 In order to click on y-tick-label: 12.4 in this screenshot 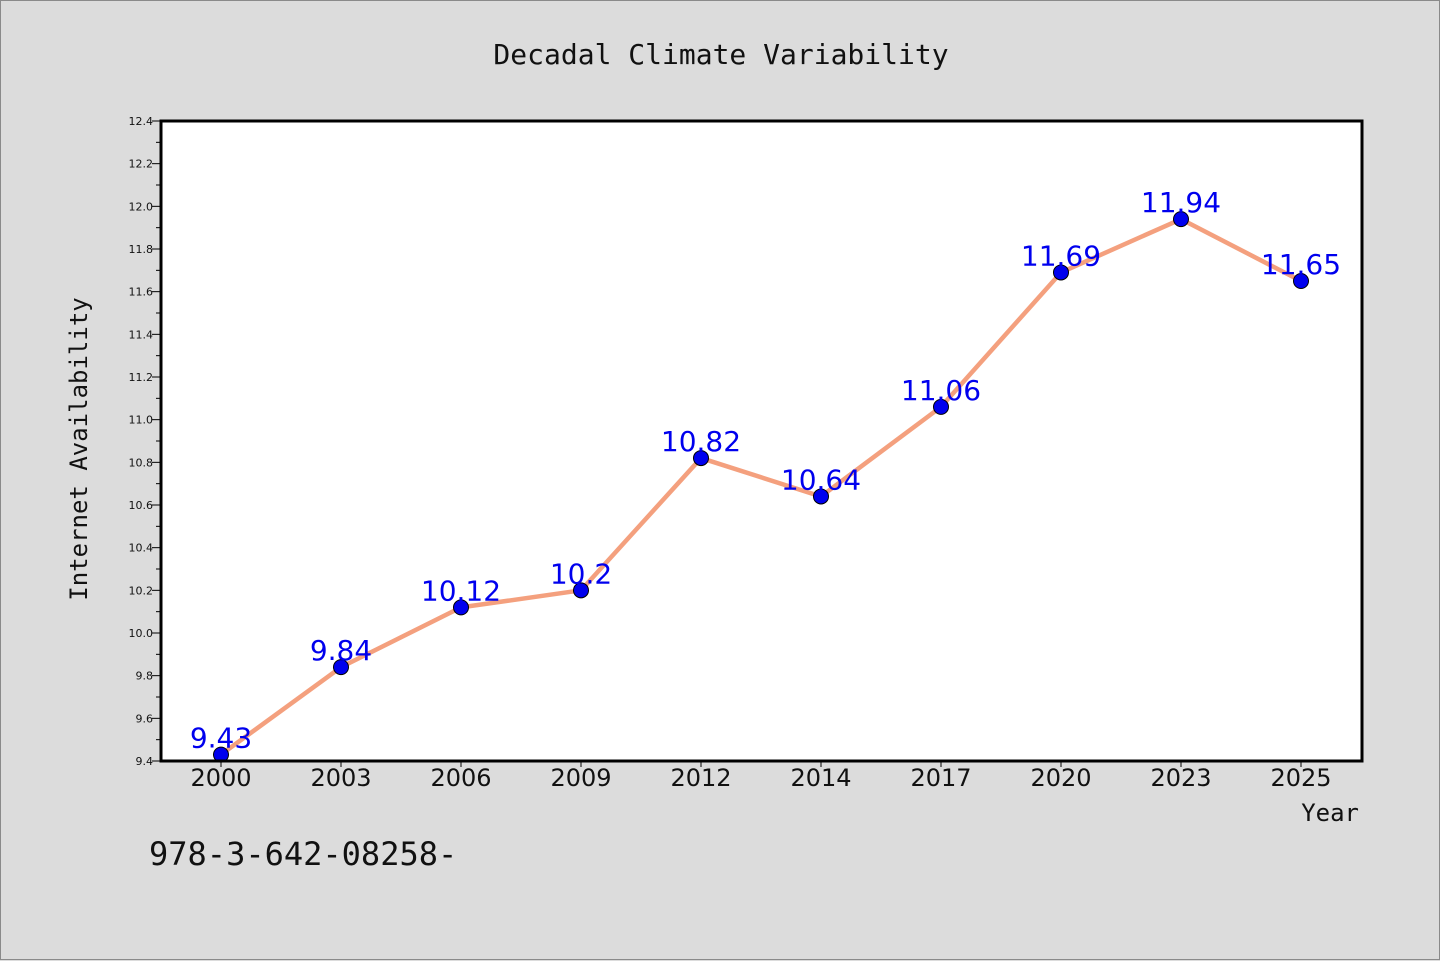, I will do `click(141, 121)`.